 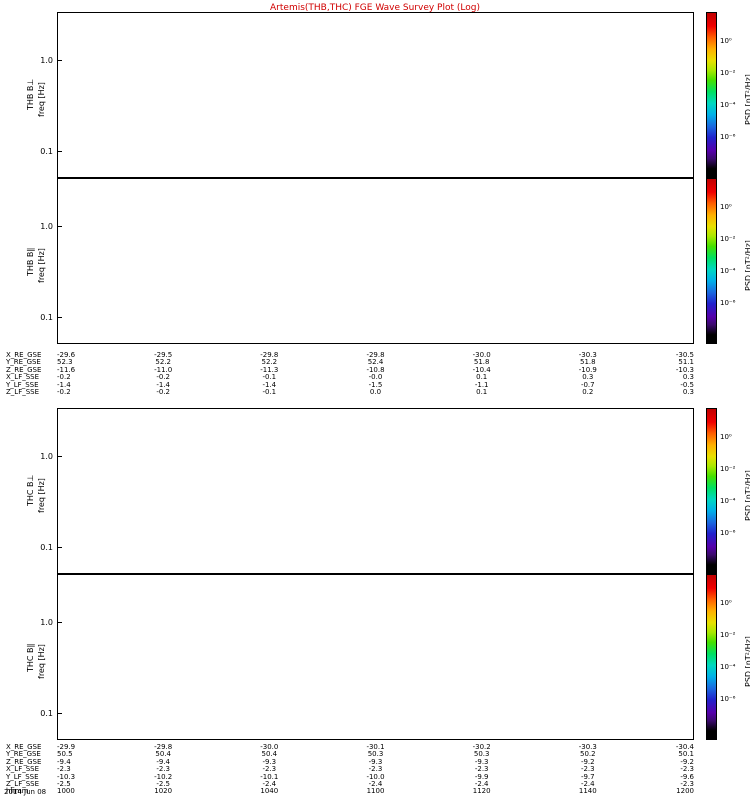 I want to click on colorbar-thb-bll, so click(x=711, y=261).